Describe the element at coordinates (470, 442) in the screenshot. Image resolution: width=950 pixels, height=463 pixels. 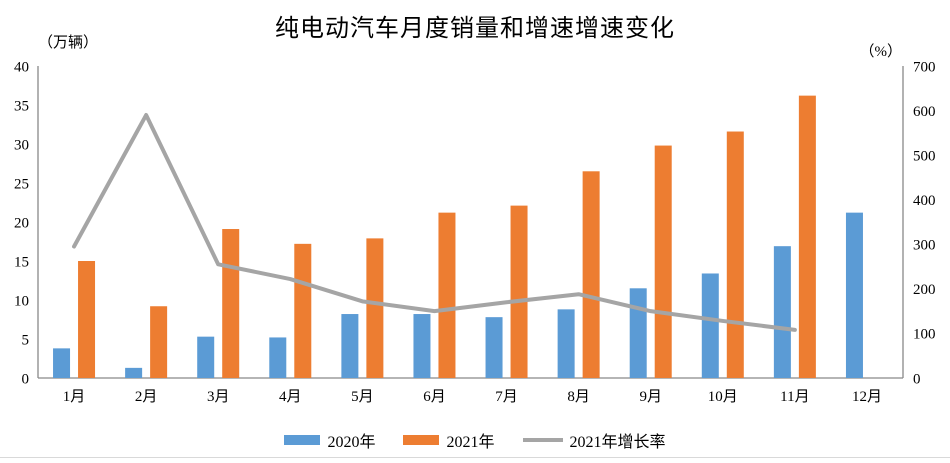
I see `legend-label-2021: 2021年` at that location.